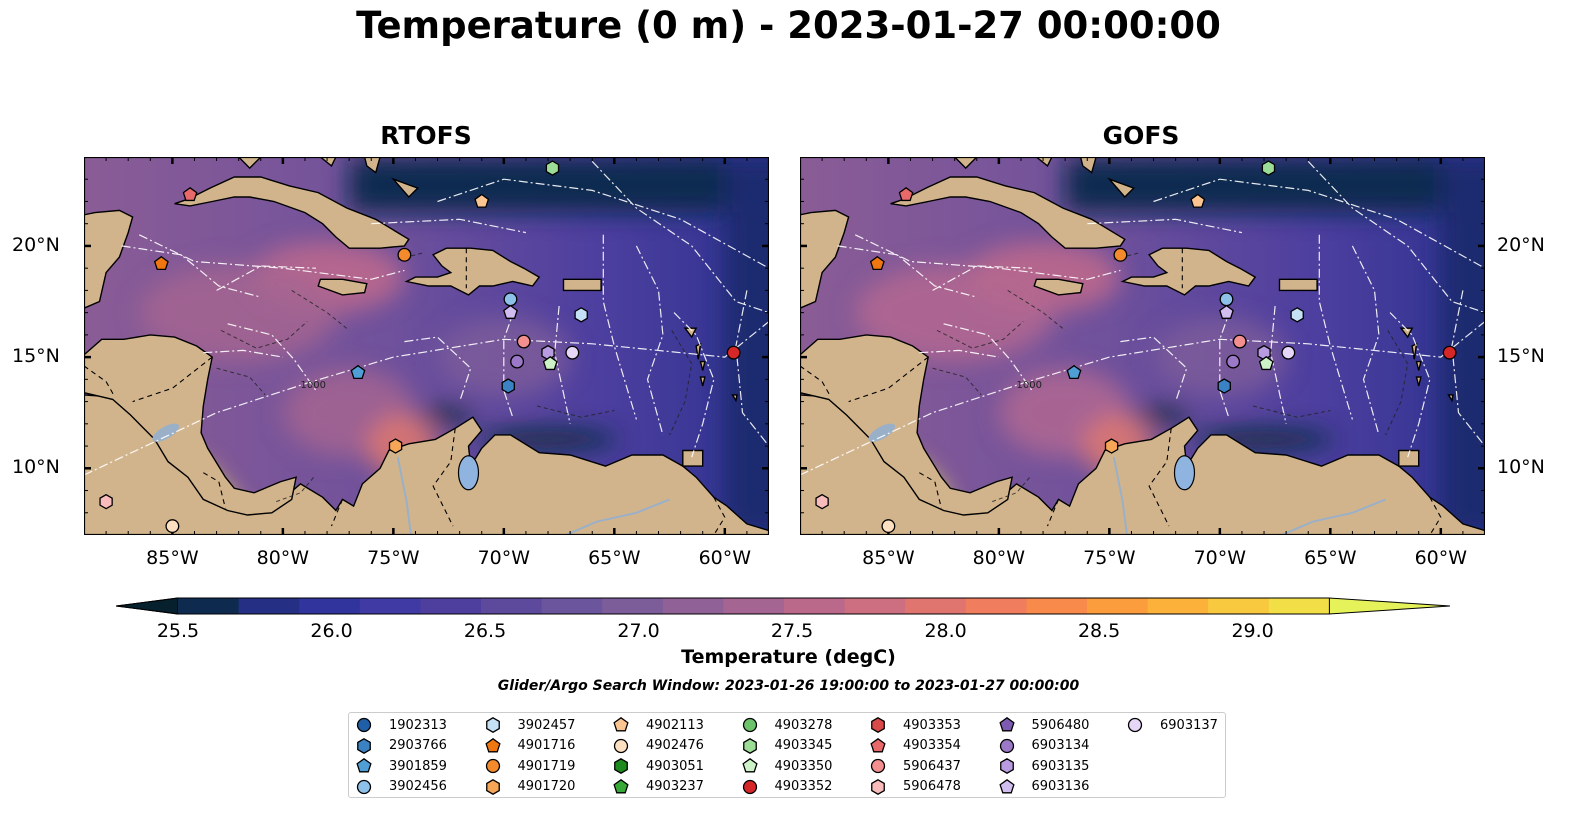  Describe the element at coordinates (658, 725) in the screenshot. I see `legend-item: 4902113` at that location.